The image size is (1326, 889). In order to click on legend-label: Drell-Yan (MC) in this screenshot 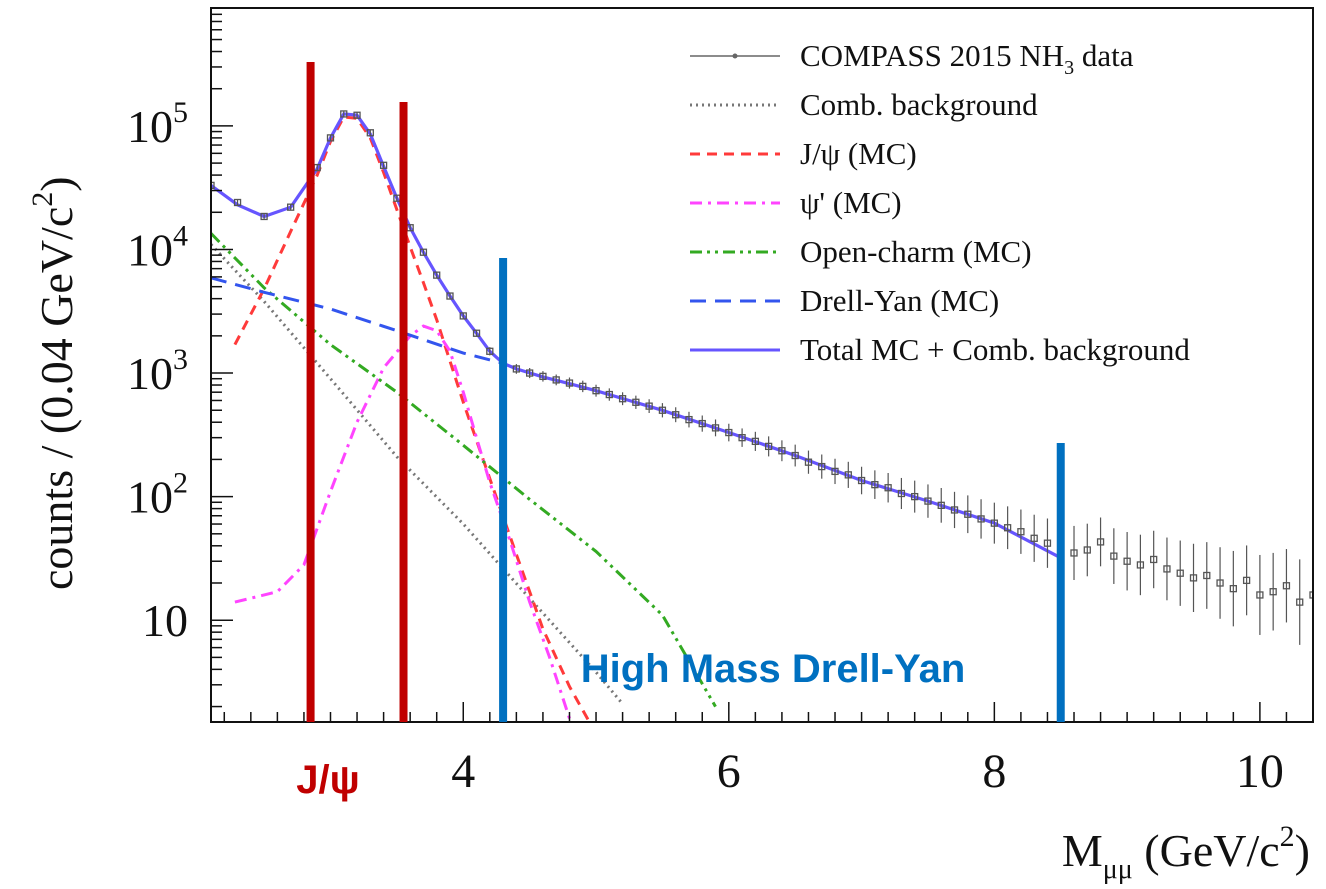, I will do `click(899, 300)`.